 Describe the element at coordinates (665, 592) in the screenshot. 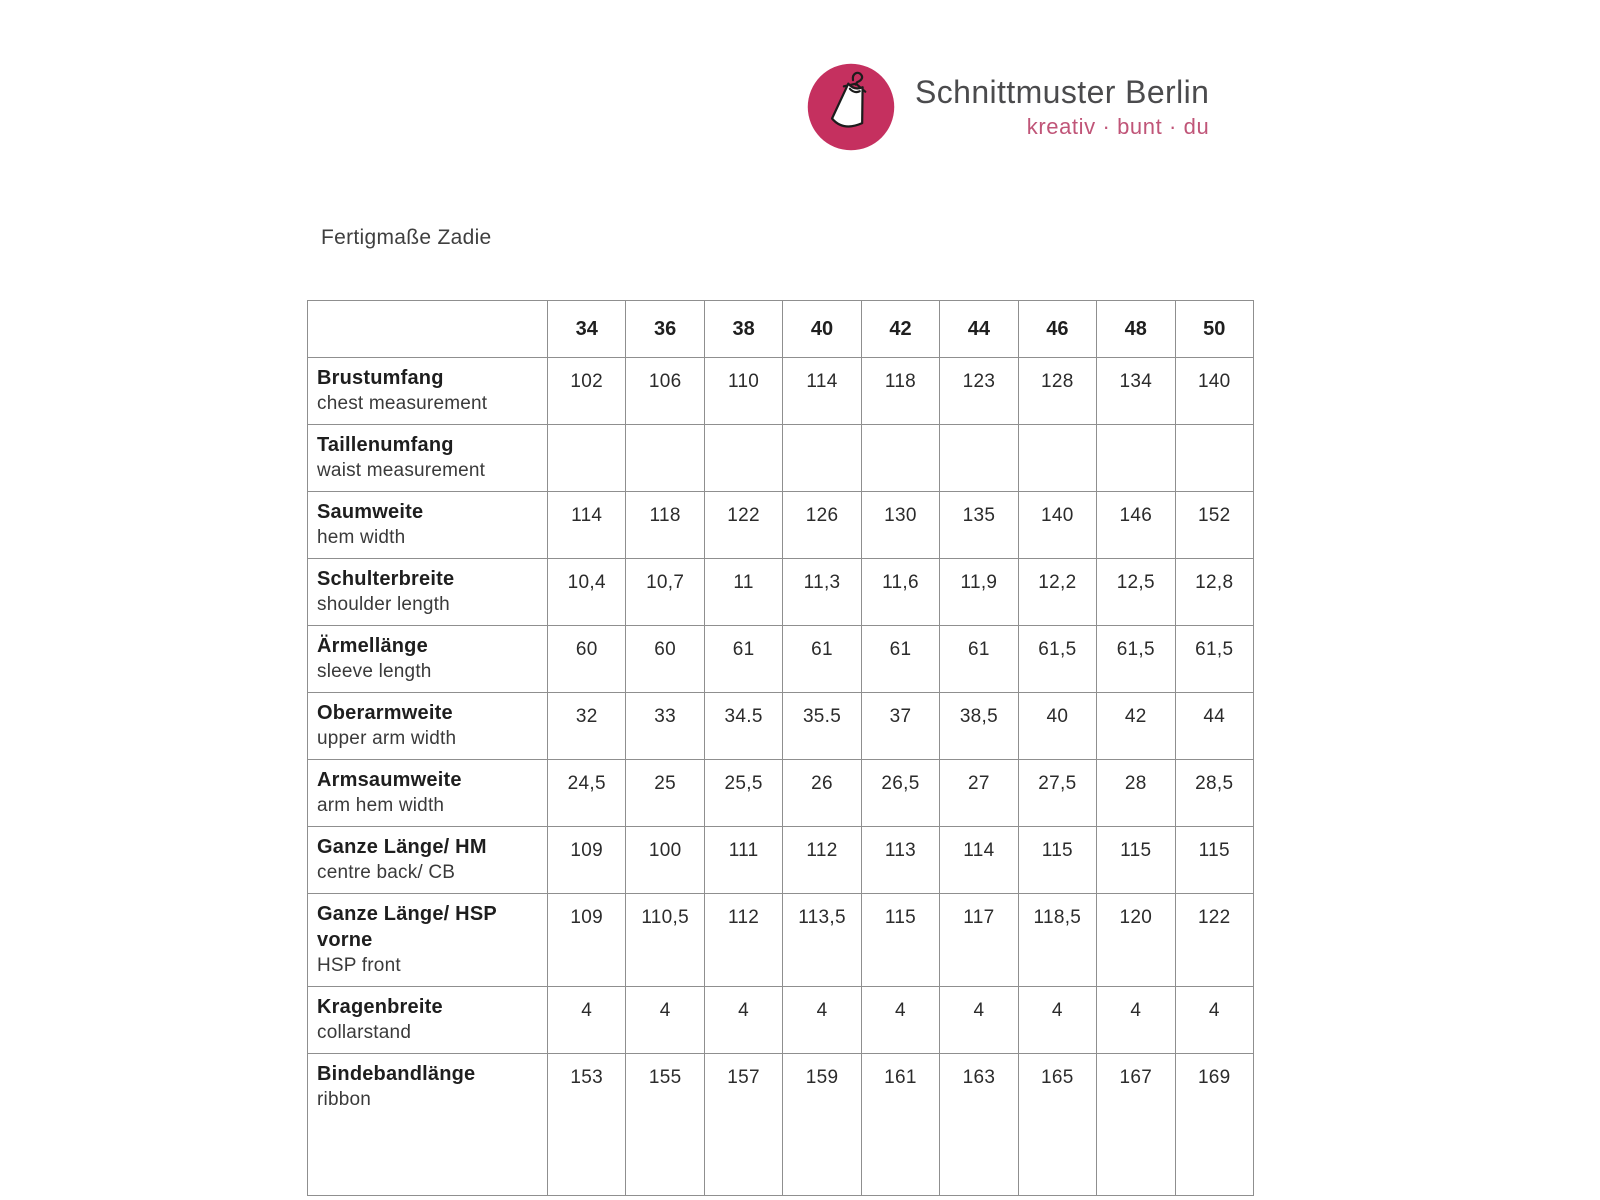

I see `value-cell: 10,7` at that location.